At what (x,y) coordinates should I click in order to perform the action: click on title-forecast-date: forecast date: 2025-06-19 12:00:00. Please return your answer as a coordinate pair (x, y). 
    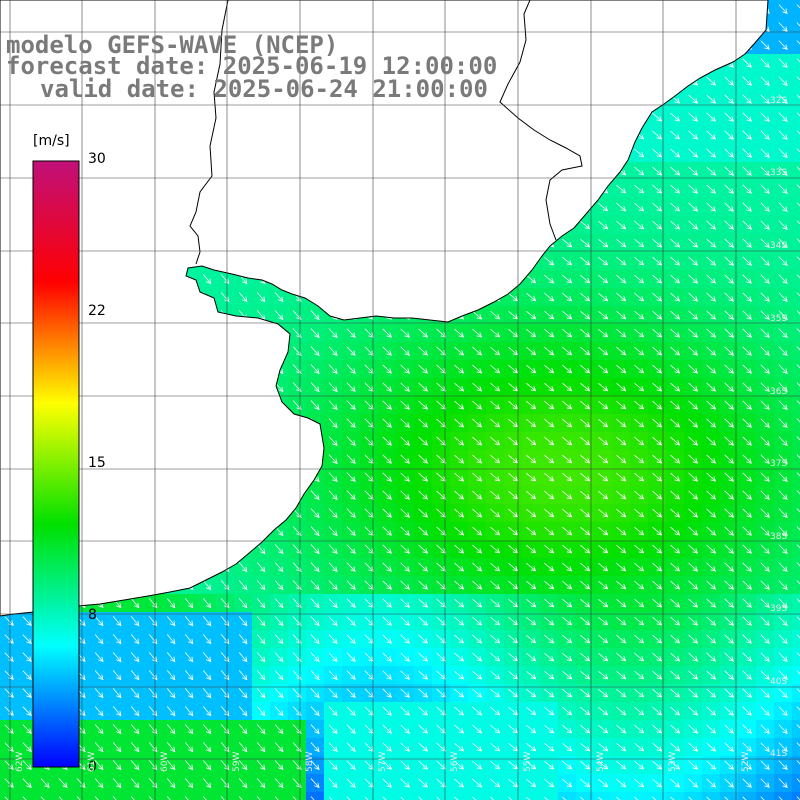
    Looking at the image, I should click on (252, 66).